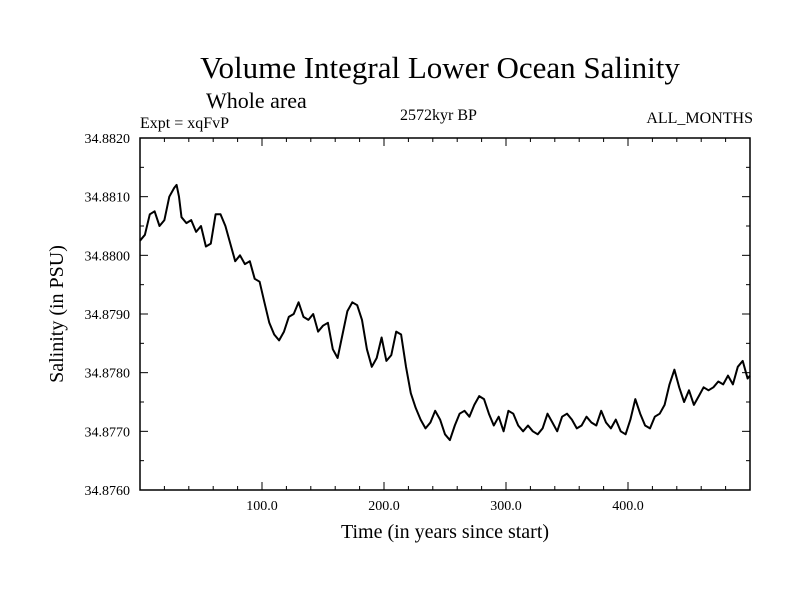 This screenshot has height=600, width=800. Describe the element at coordinates (108, 432) in the screenshot. I see `y-tick-label: 34.8770` at that location.